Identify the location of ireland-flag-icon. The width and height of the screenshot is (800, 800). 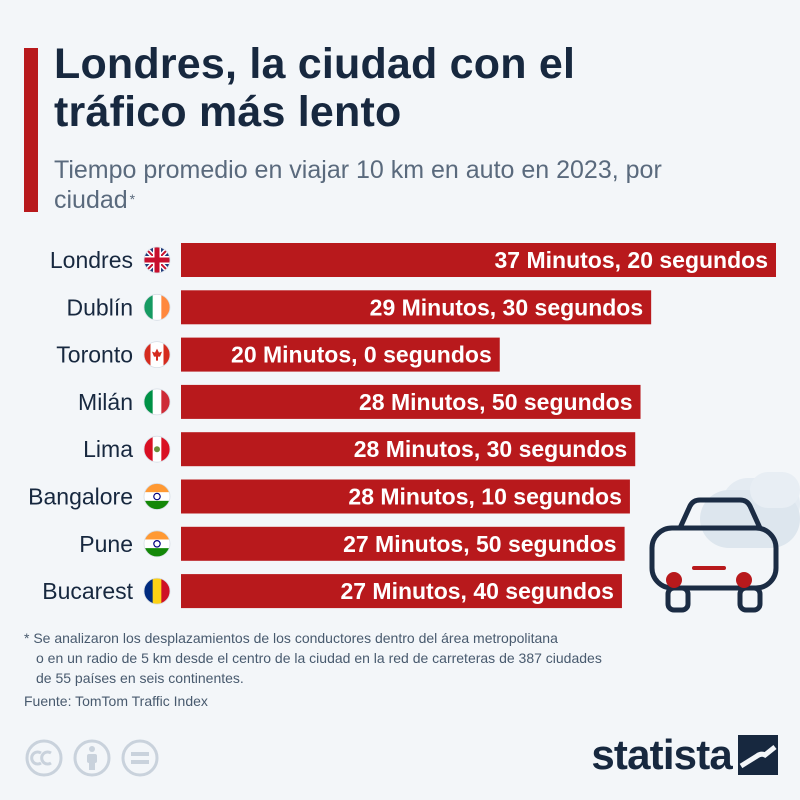
(157, 307).